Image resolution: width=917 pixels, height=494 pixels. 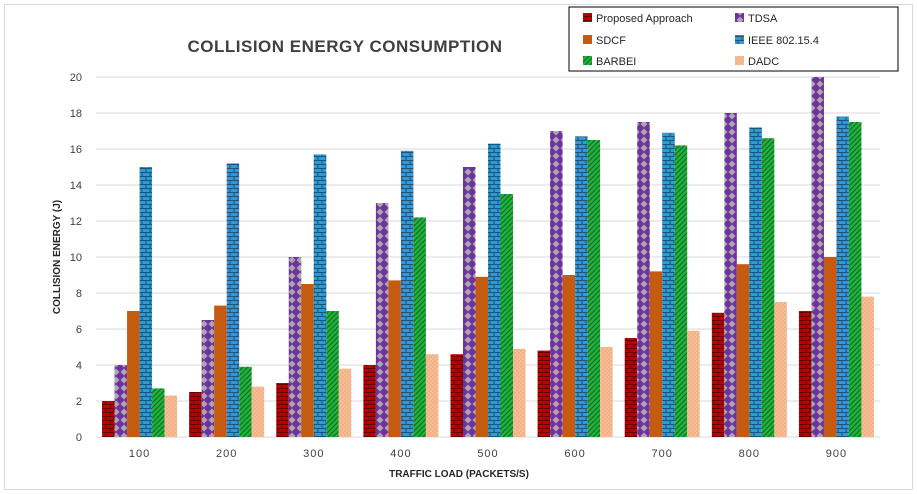 I want to click on x-tick-label: 200, so click(x=226, y=454).